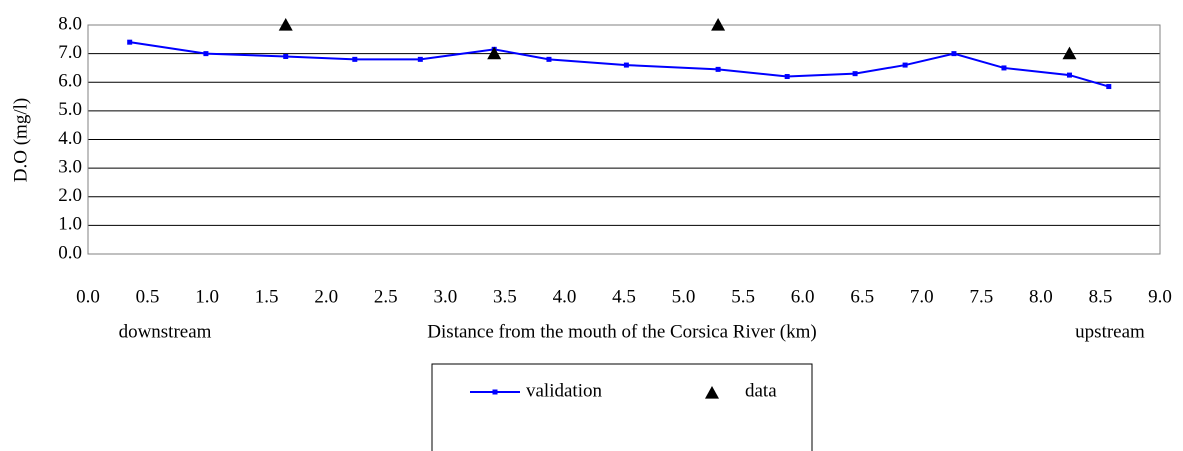 The image size is (1183, 451). Describe the element at coordinates (862, 296) in the screenshot. I see `x-tick-label: 6.5` at that location.